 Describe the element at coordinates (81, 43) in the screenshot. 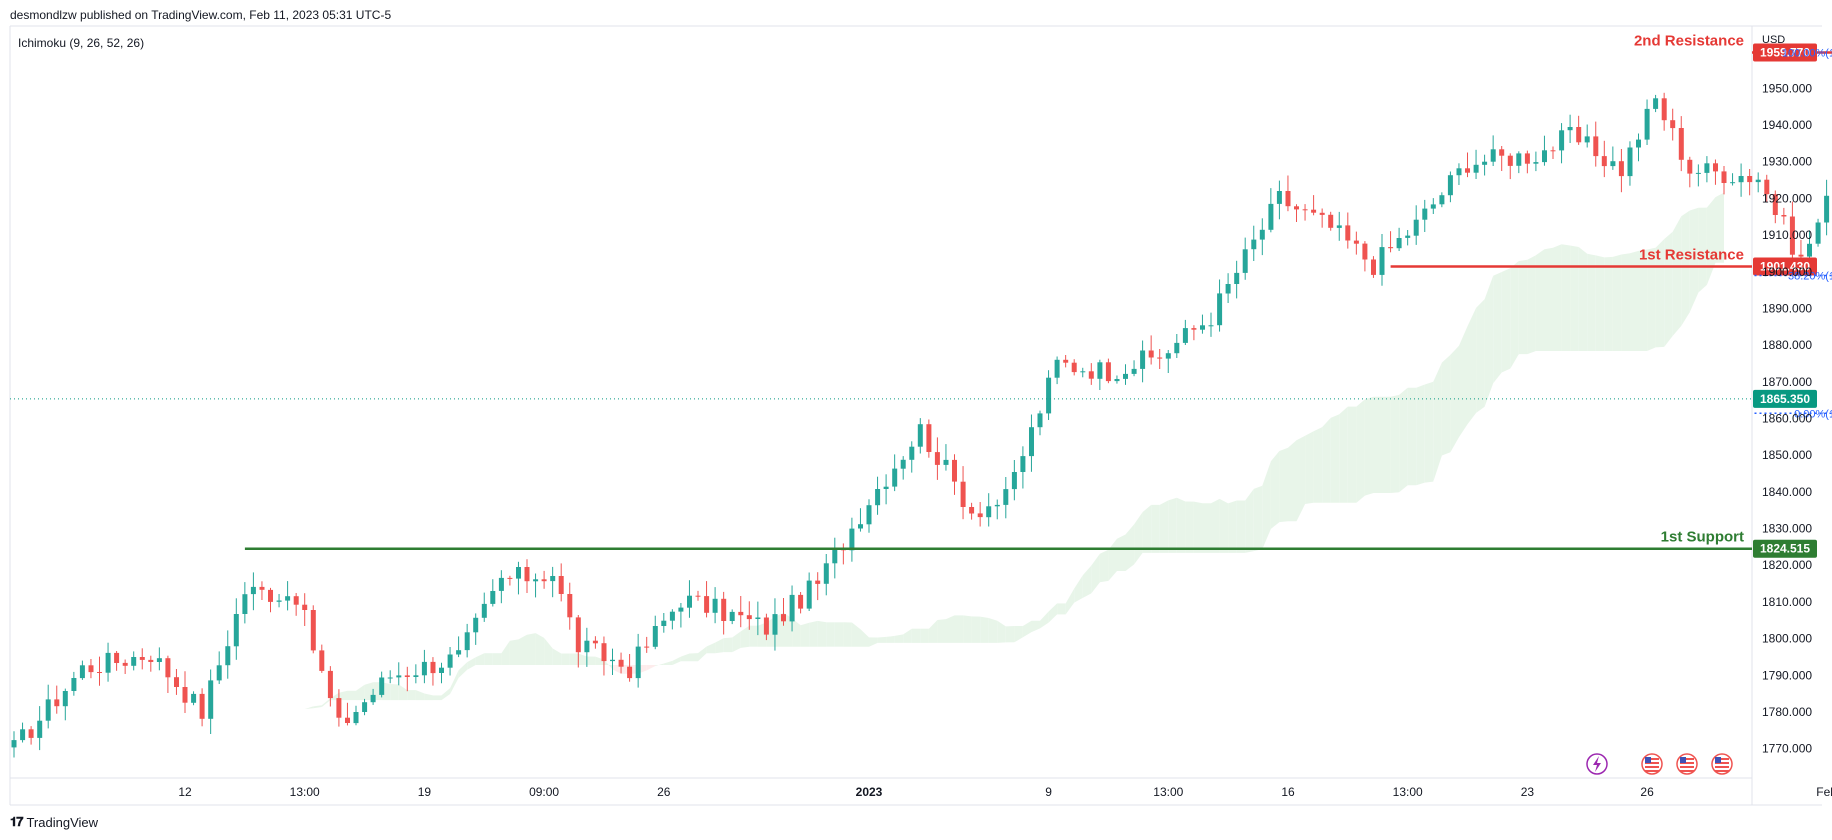

I see `indicator-label: Ichimoku (9, 26, 52, 26)` at that location.